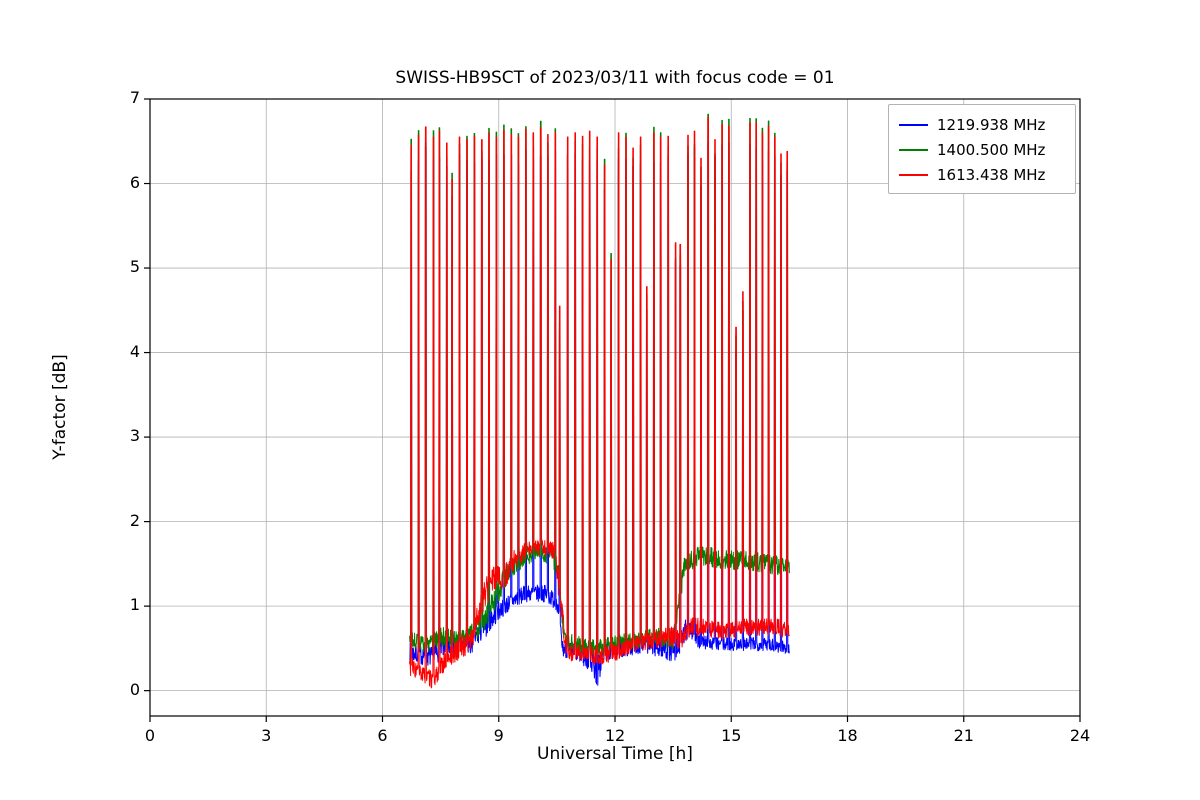  Describe the element at coordinates (615, 735) in the screenshot. I see `x-tick-label: 12` at that location.